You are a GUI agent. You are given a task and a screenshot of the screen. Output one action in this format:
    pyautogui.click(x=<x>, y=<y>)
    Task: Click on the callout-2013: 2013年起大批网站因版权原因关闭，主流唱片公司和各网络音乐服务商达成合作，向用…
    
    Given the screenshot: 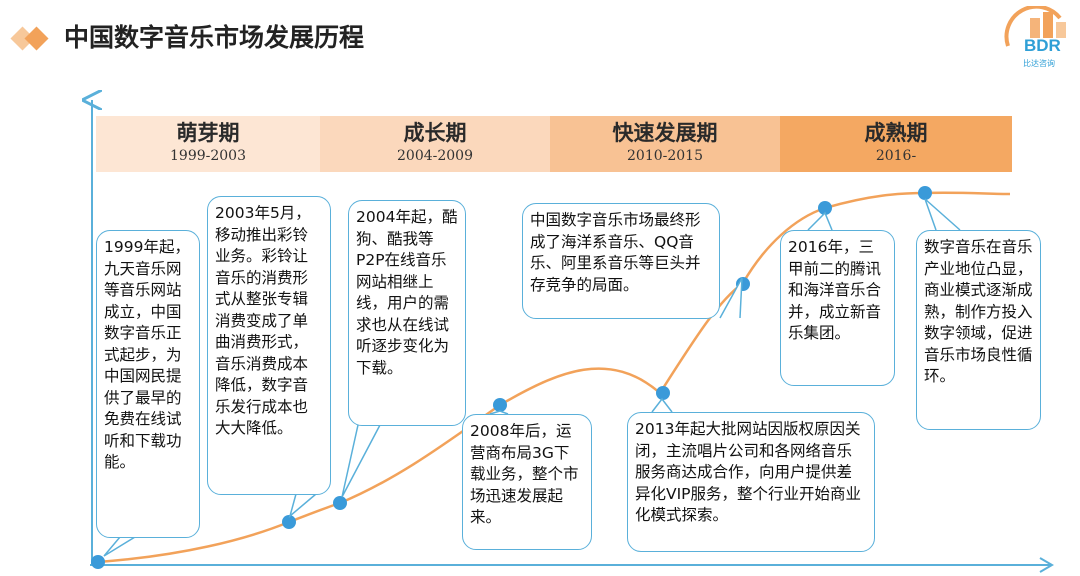 What is the action you would take?
    pyautogui.click(x=751, y=482)
    